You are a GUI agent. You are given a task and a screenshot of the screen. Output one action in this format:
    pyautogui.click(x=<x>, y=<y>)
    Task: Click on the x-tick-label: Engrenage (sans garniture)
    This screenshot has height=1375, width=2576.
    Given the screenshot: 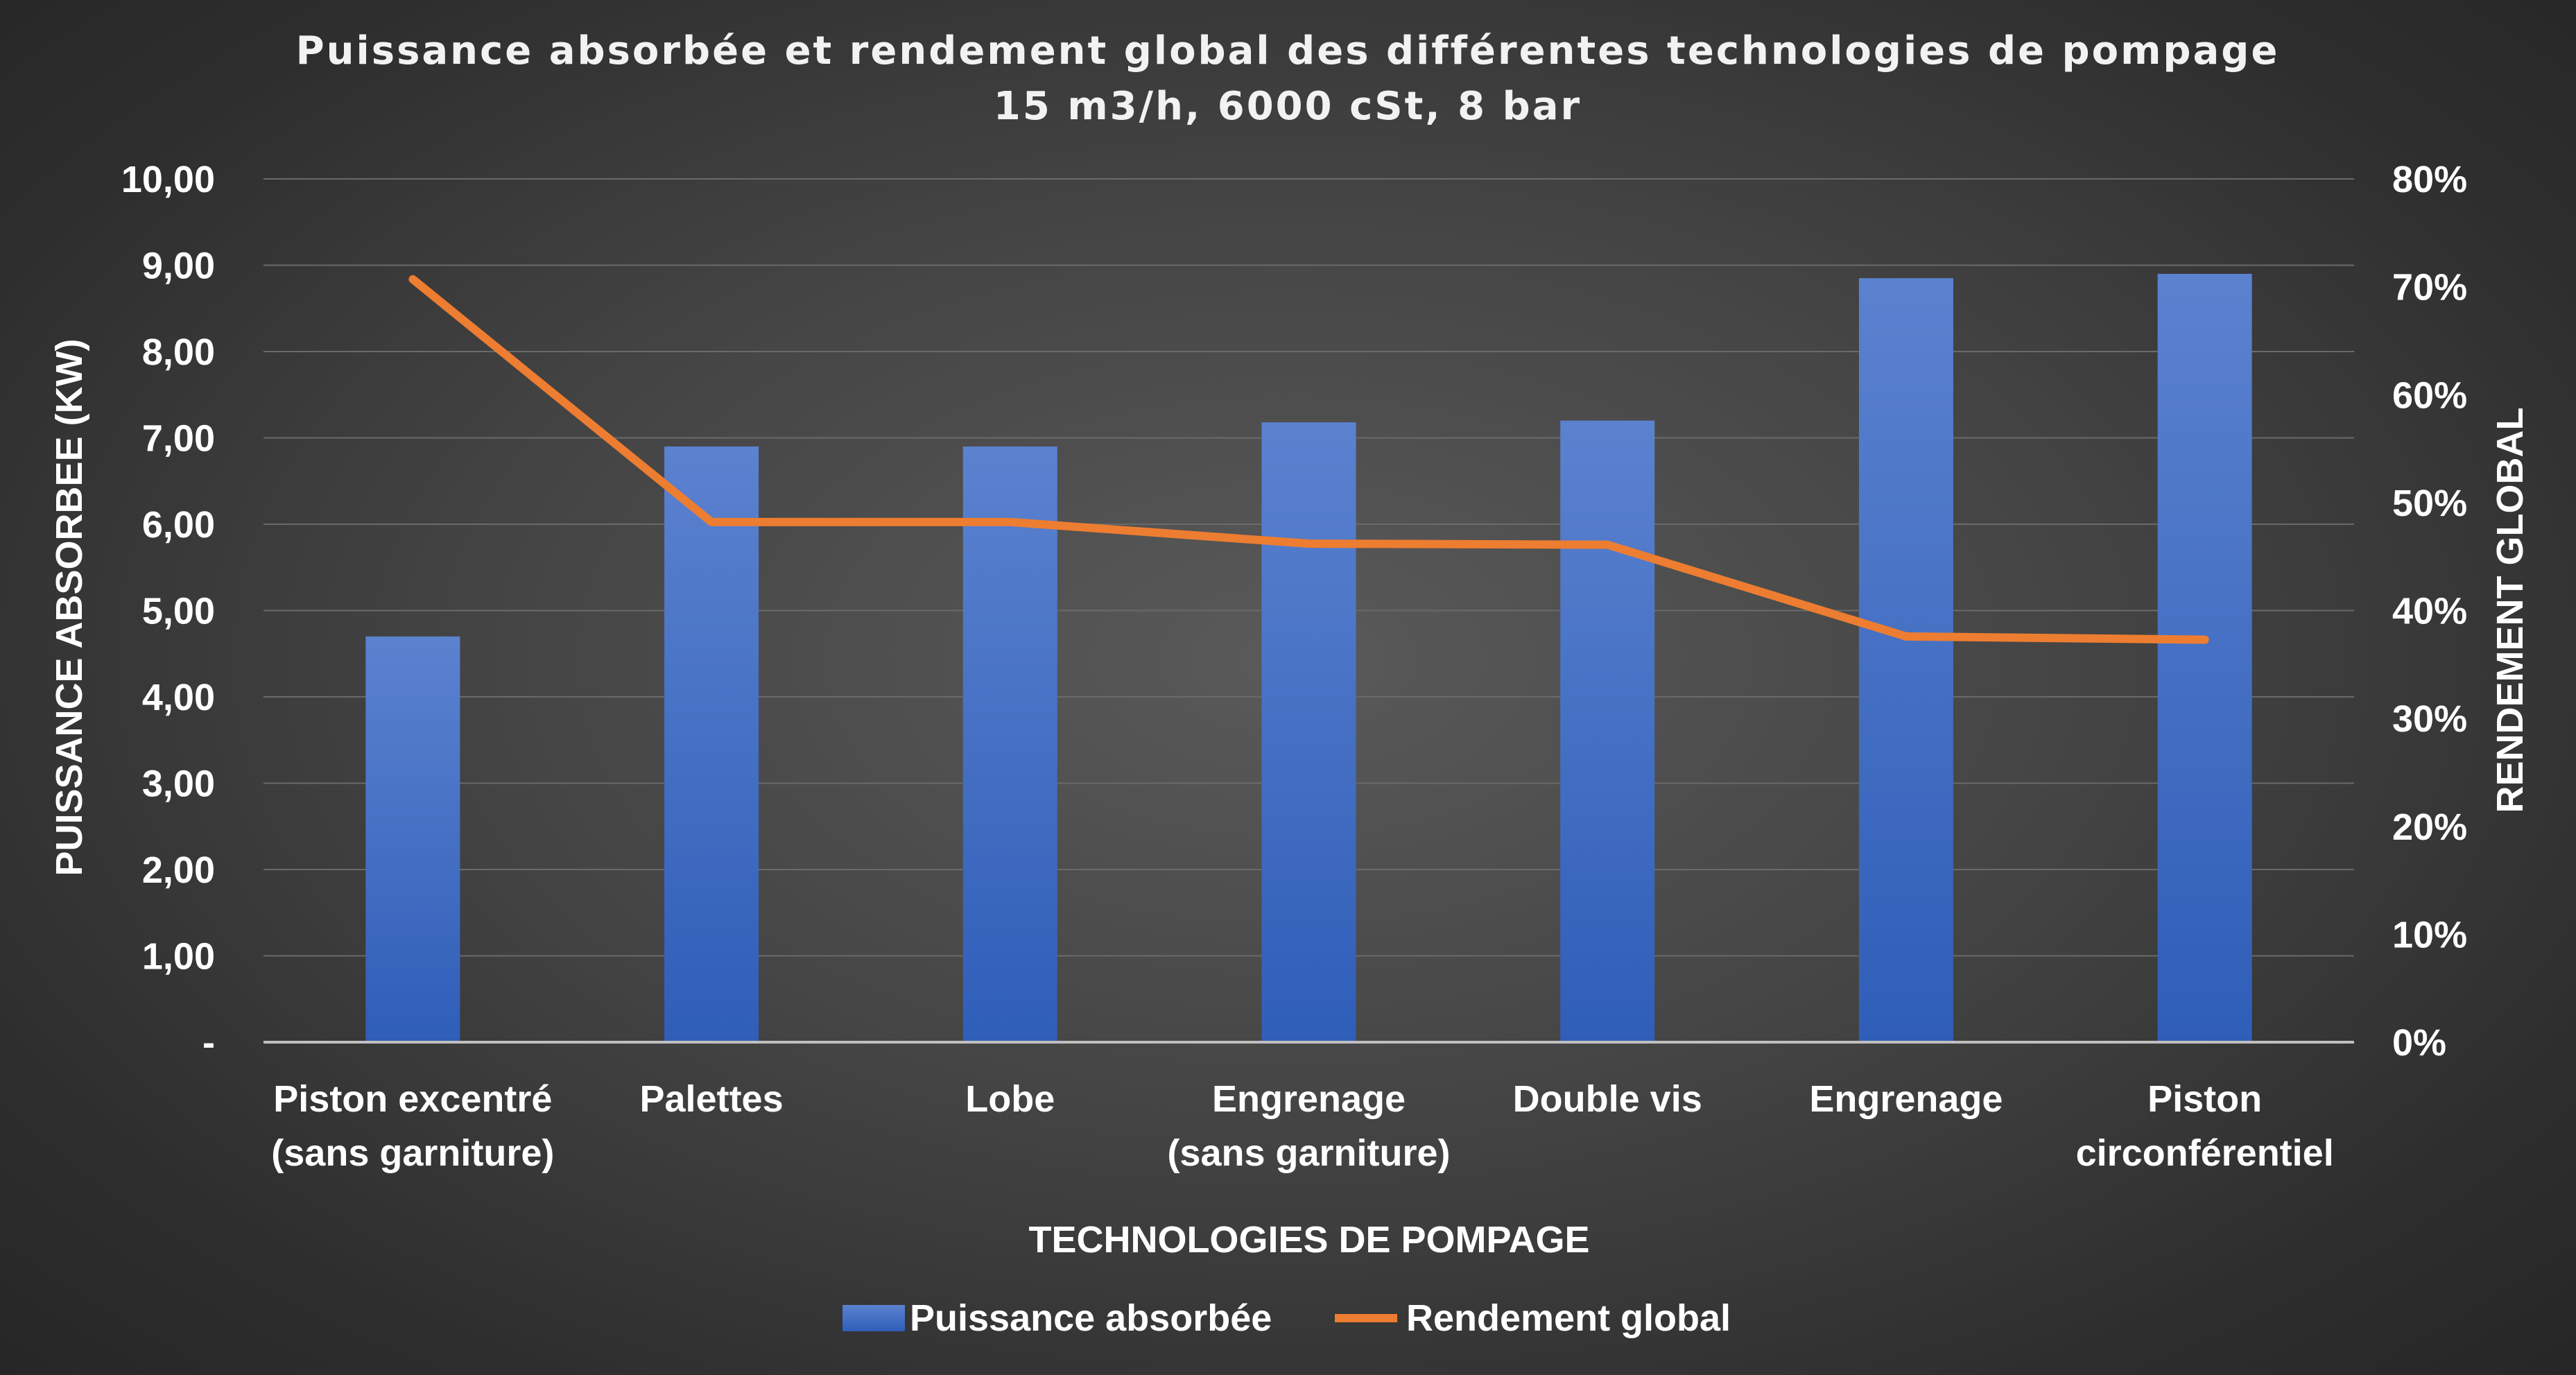 What is the action you would take?
    pyautogui.click(x=1308, y=1126)
    